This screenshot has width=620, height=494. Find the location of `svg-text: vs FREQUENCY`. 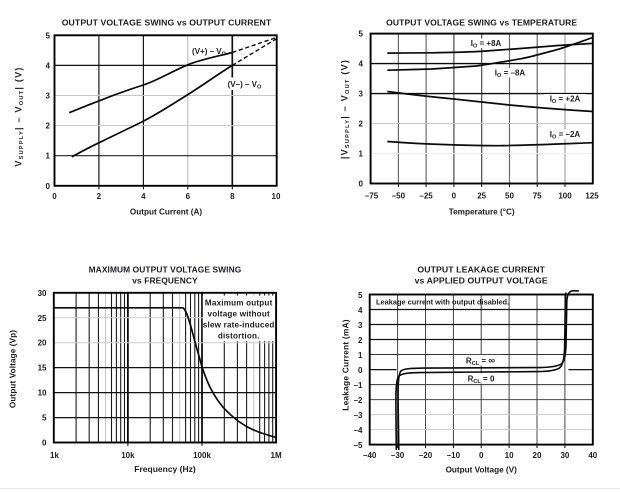

svg-text: vs FREQUENCY is located at coordinates (165, 281).